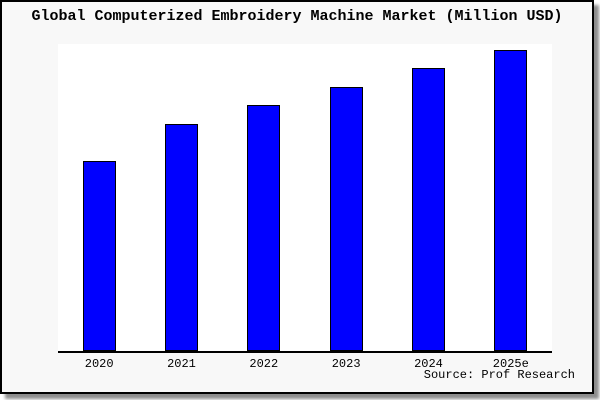 Image resolution: width=600 pixels, height=400 pixels. Describe the element at coordinates (346, 219) in the screenshot. I see `bar-2023` at that location.